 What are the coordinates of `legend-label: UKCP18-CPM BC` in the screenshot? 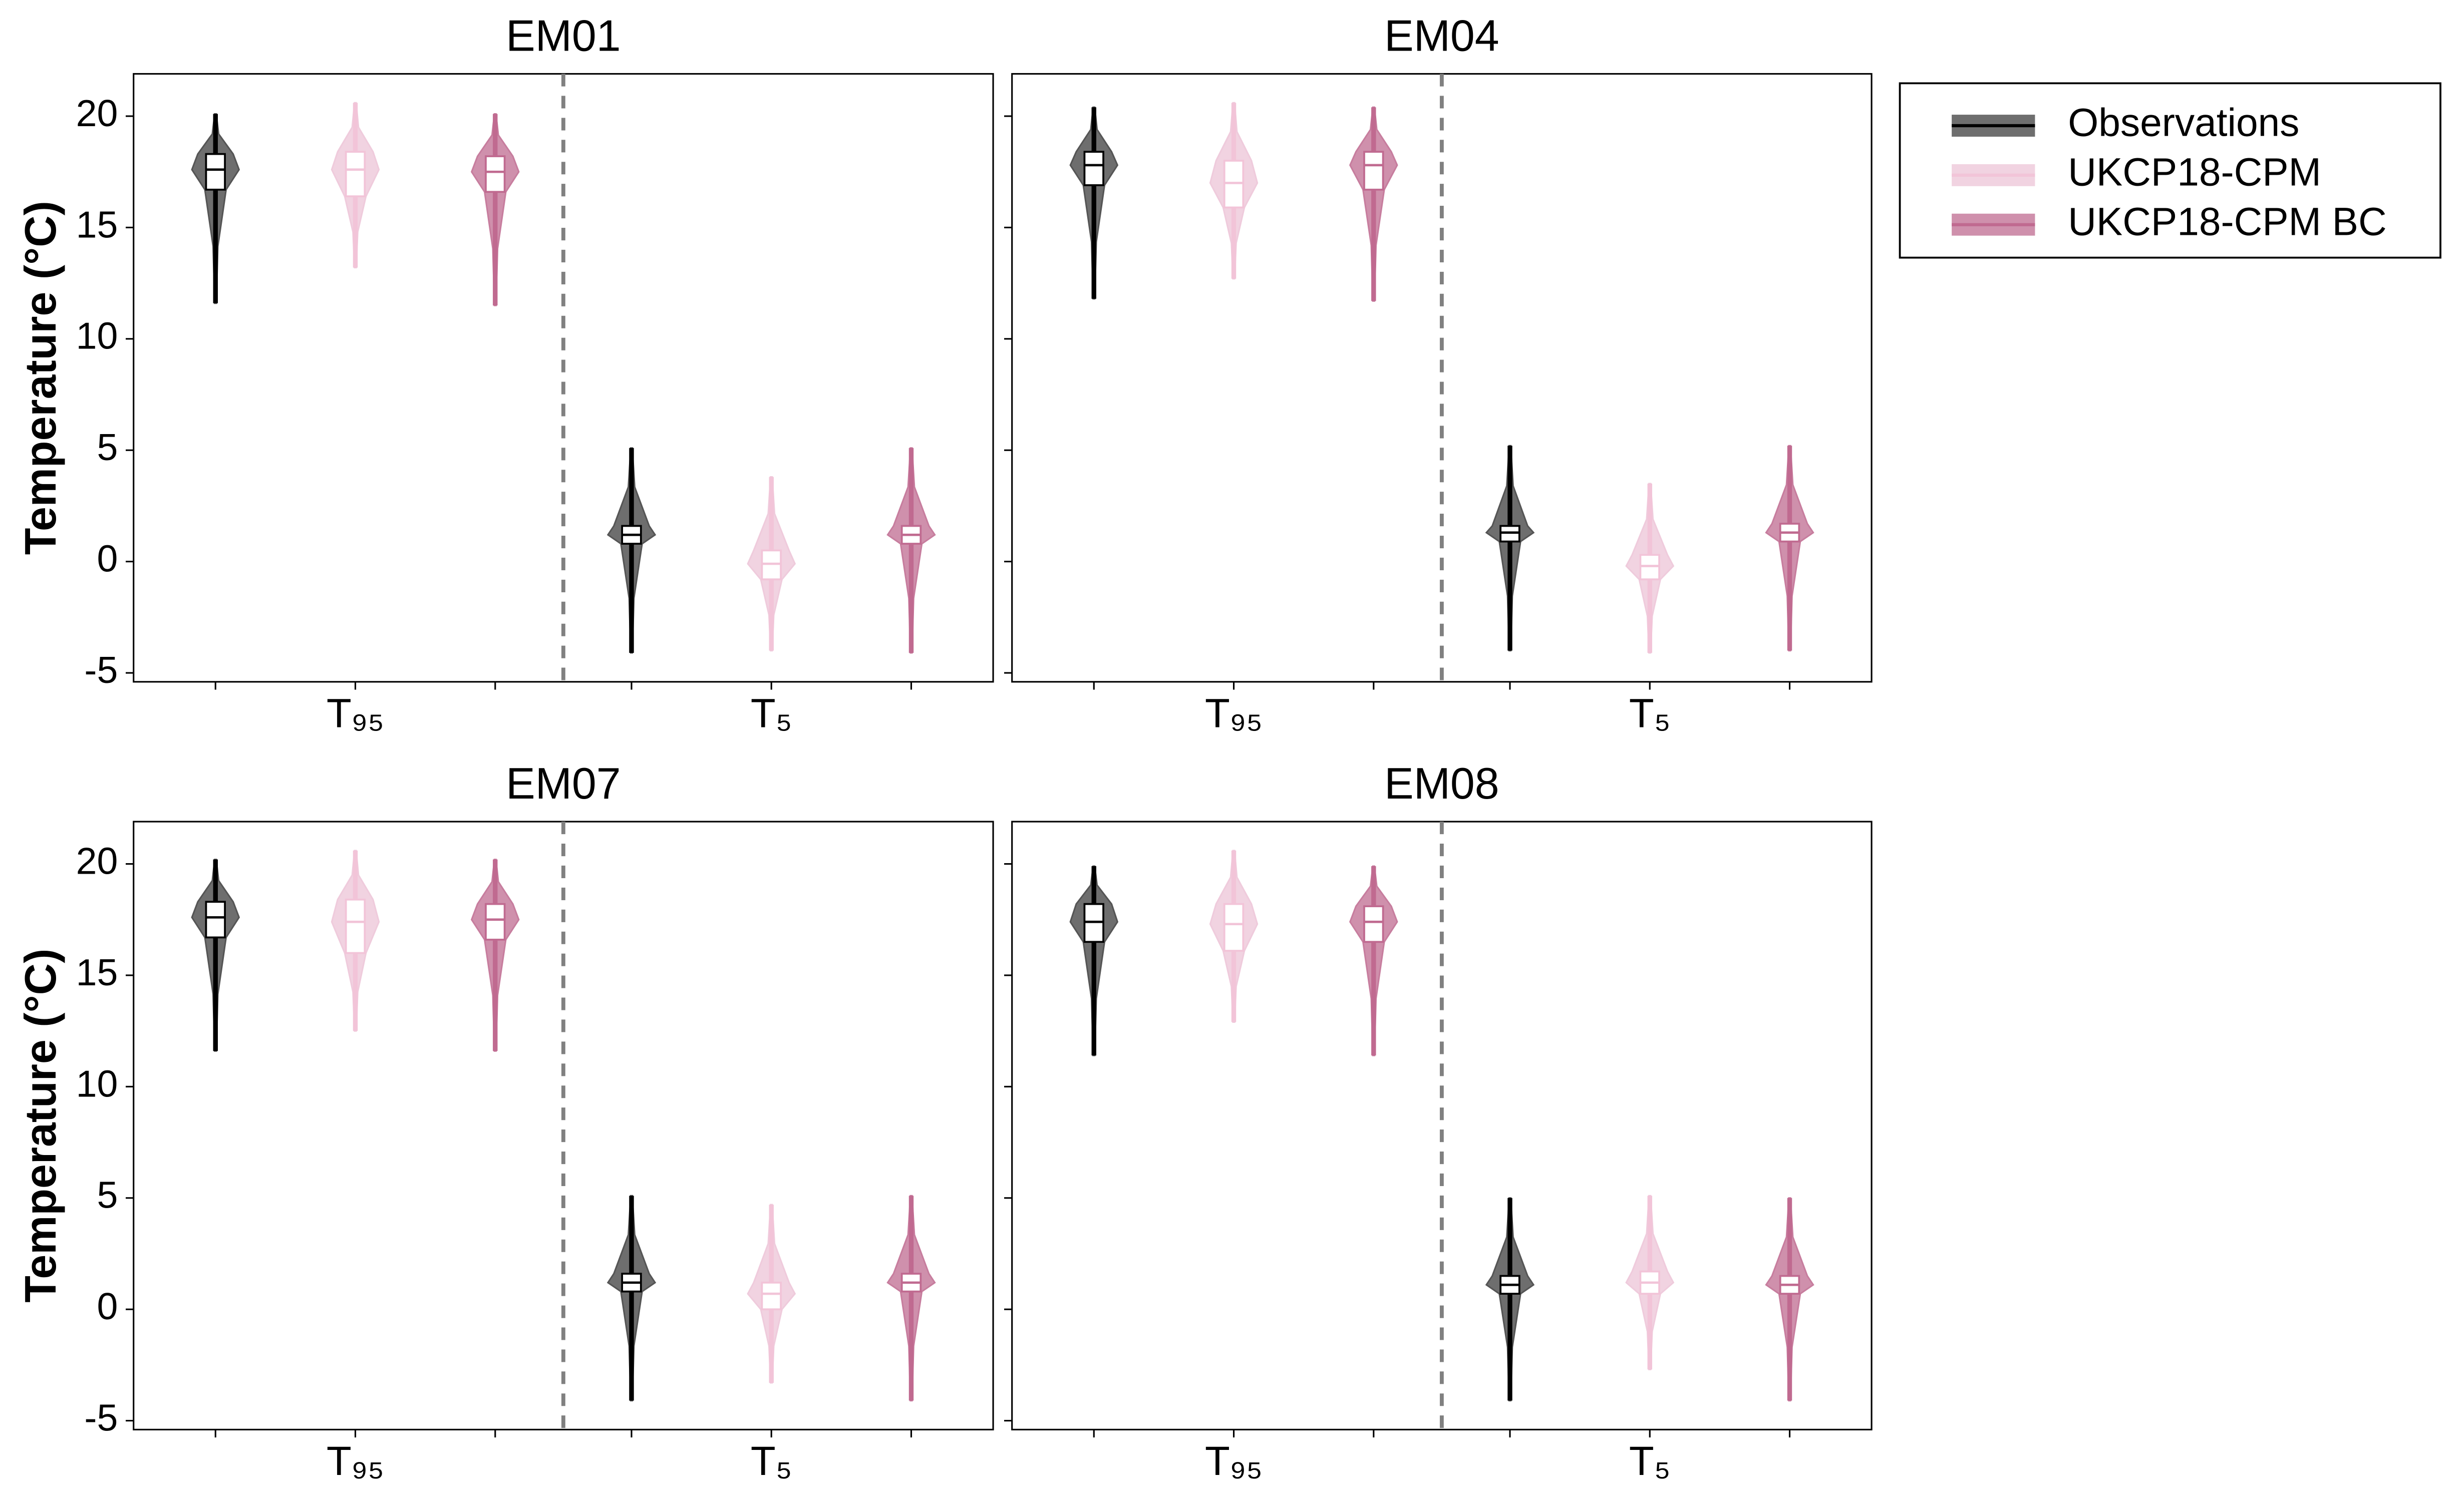 It's located at (2227, 221).